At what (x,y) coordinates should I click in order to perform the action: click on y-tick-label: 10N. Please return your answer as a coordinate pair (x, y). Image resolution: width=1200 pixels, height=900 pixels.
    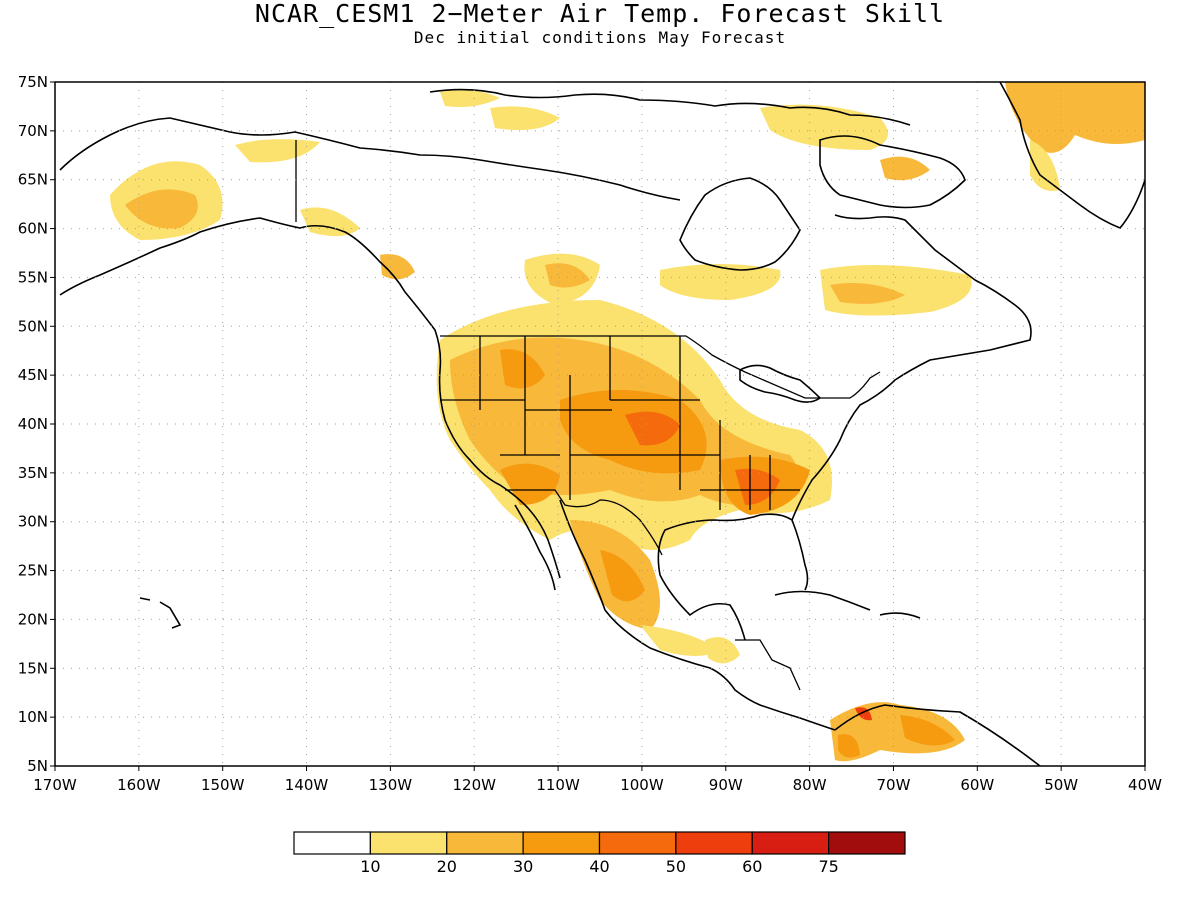
    Looking at the image, I should click on (33, 717).